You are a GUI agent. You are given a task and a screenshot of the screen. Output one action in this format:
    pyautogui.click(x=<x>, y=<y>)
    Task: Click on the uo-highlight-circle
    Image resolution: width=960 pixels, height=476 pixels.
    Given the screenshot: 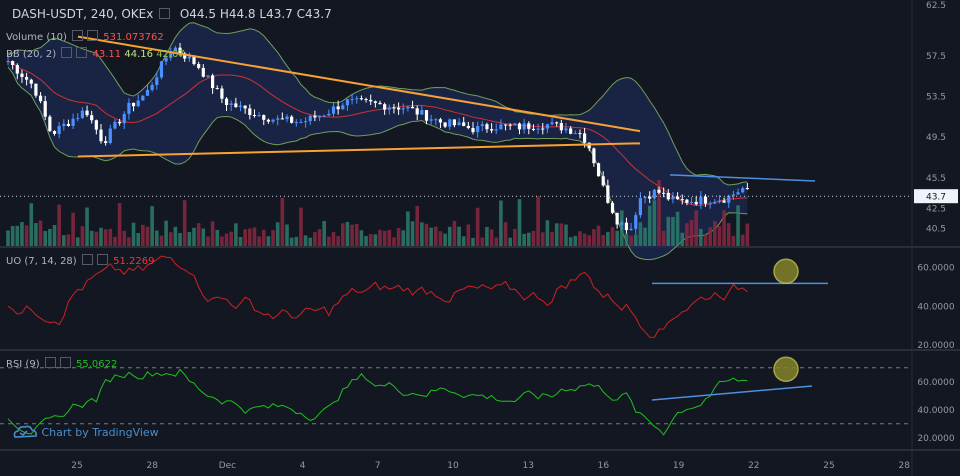 What is the action you would take?
    pyautogui.click(x=786, y=271)
    